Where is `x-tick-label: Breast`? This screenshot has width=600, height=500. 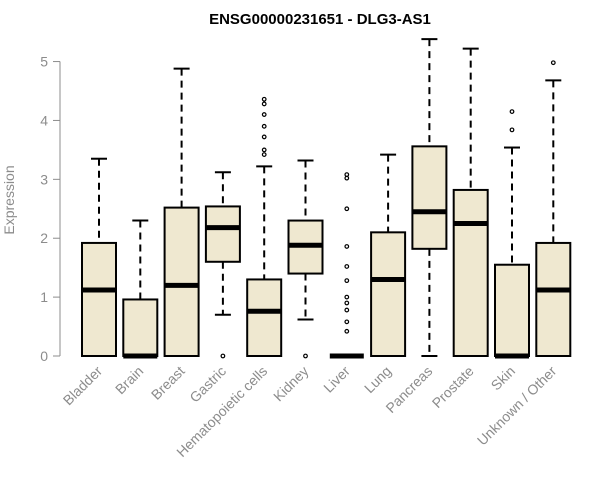 x-tick-label: Breast is located at coordinates (168, 383).